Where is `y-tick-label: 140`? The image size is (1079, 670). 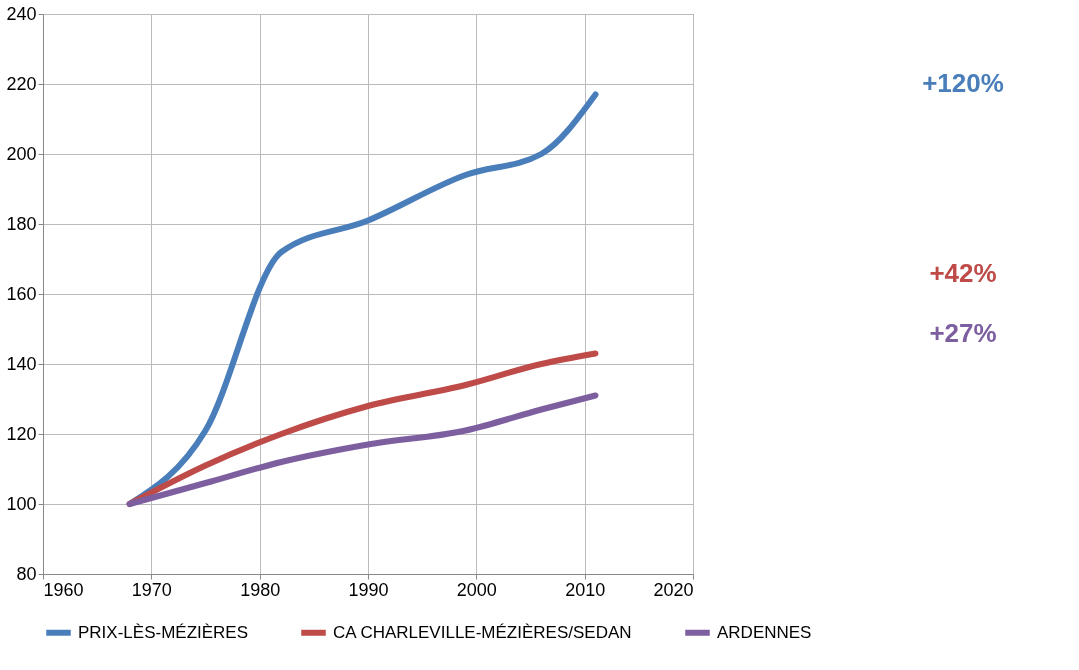 y-tick-label: 140 is located at coordinates (21, 363).